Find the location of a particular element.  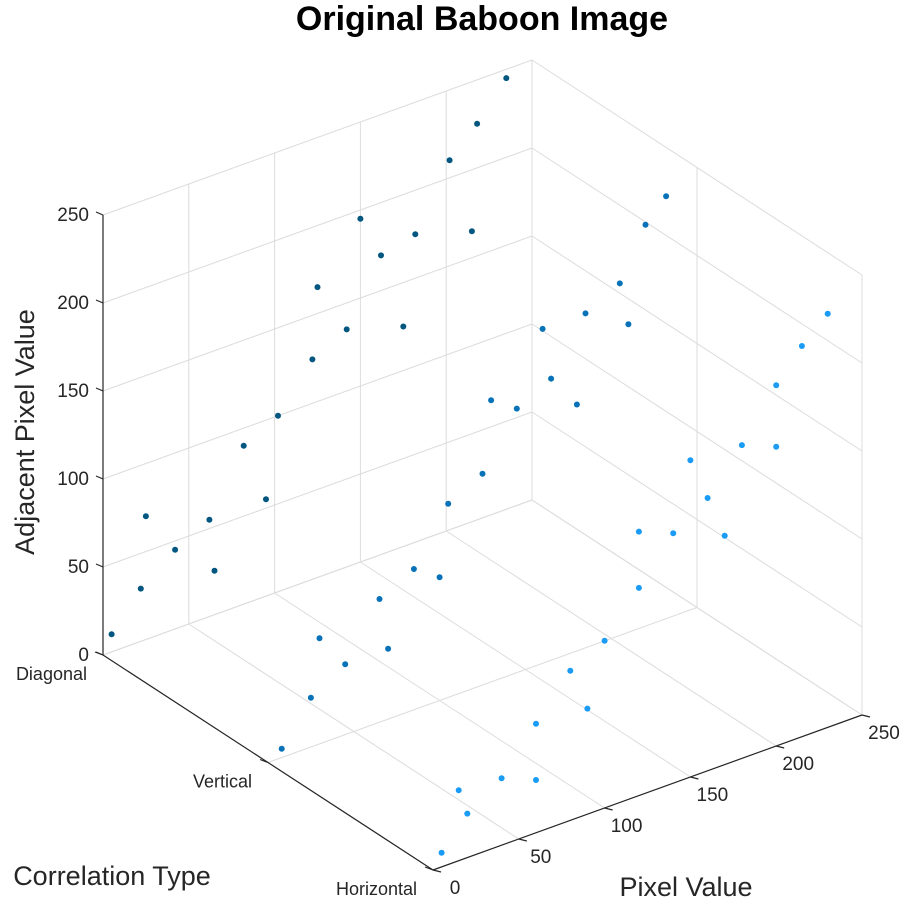

z-tick-label: 150 is located at coordinates (73, 391).